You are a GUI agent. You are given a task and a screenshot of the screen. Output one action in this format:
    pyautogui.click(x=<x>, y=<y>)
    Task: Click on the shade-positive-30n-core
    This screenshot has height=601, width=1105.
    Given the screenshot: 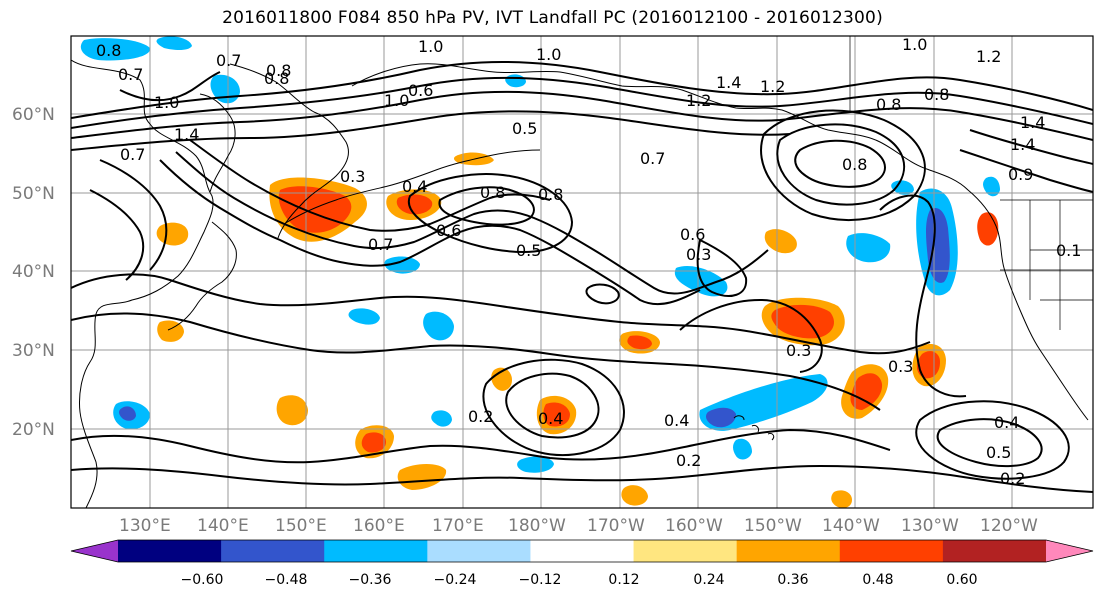 What is the action you would take?
    pyautogui.click(x=639, y=342)
    